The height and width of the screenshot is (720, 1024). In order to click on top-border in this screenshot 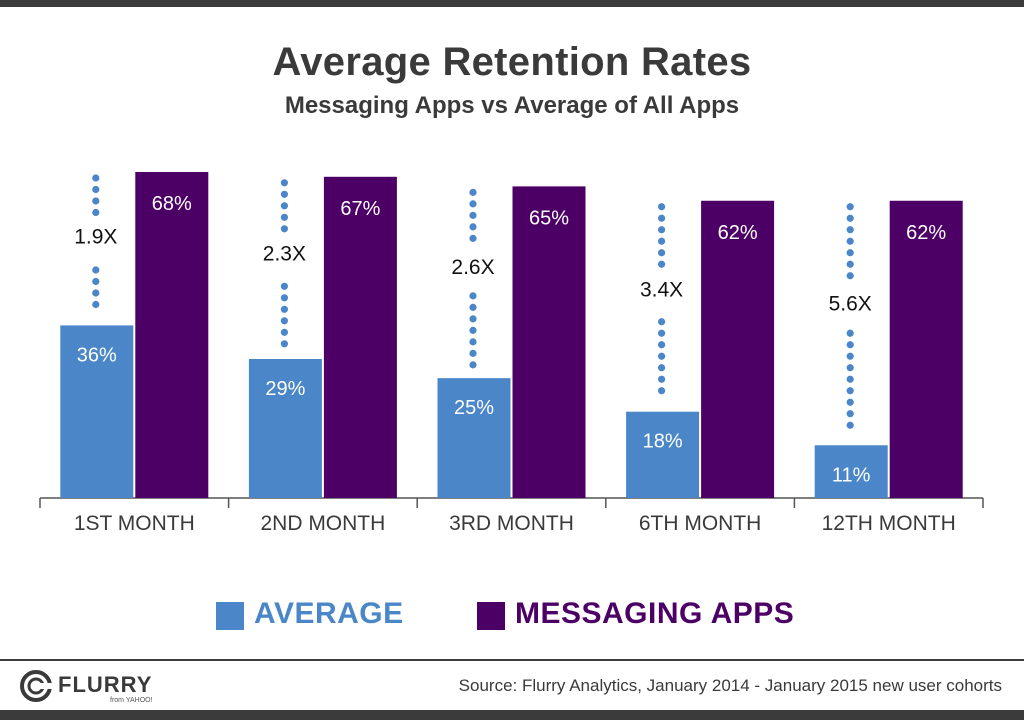, I will do `click(512, 3)`.